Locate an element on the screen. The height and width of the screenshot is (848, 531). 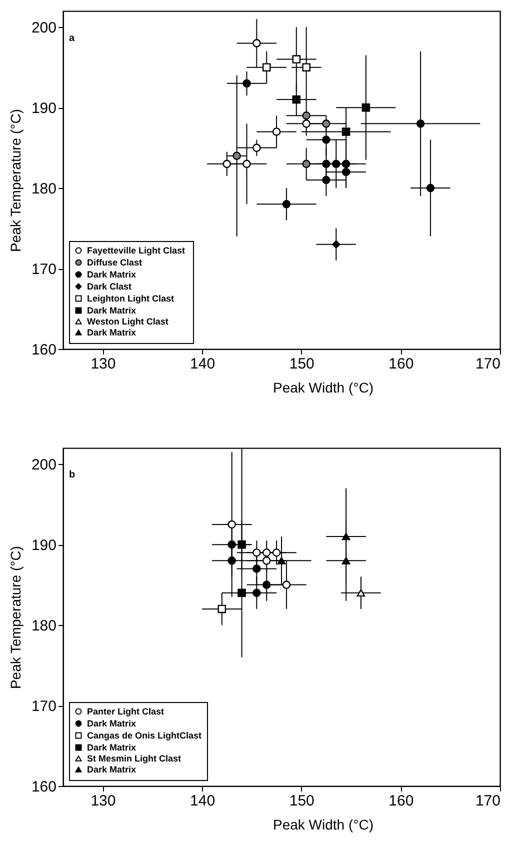
text: a is located at coordinates (71, 38).